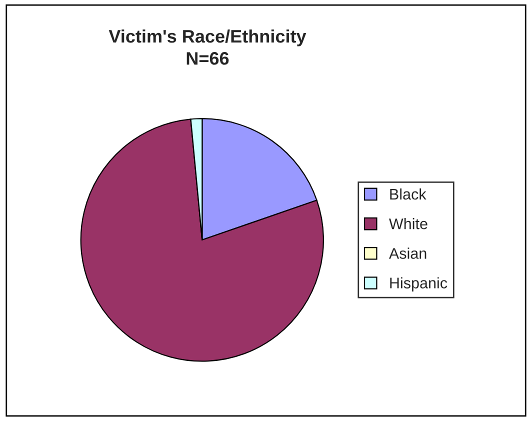 Image resolution: width=532 pixels, height=421 pixels. Describe the element at coordinates (207, 47) in the screenshot. I see `chart-title: Victim's Race/Ethnicity N=66` at that location.